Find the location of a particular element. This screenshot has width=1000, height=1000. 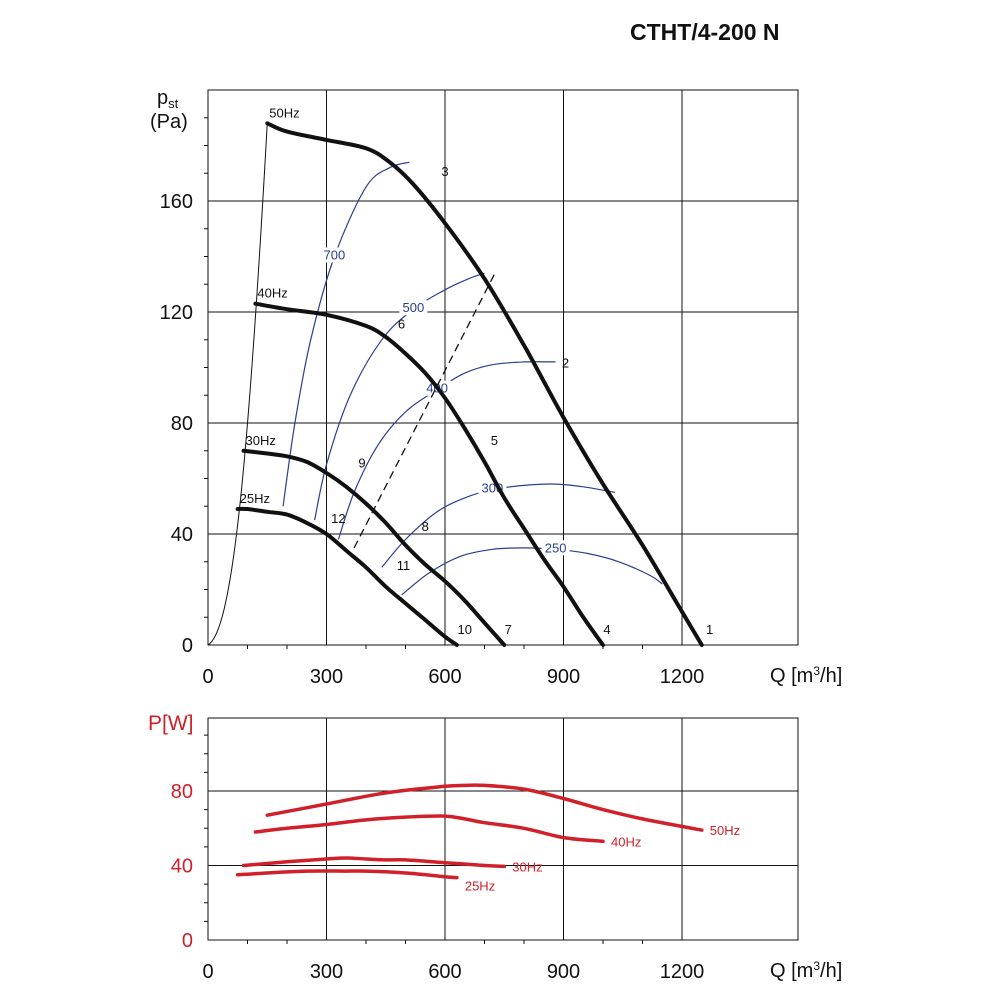

operating-point-label: 11 is located at coordinates (404, 565).